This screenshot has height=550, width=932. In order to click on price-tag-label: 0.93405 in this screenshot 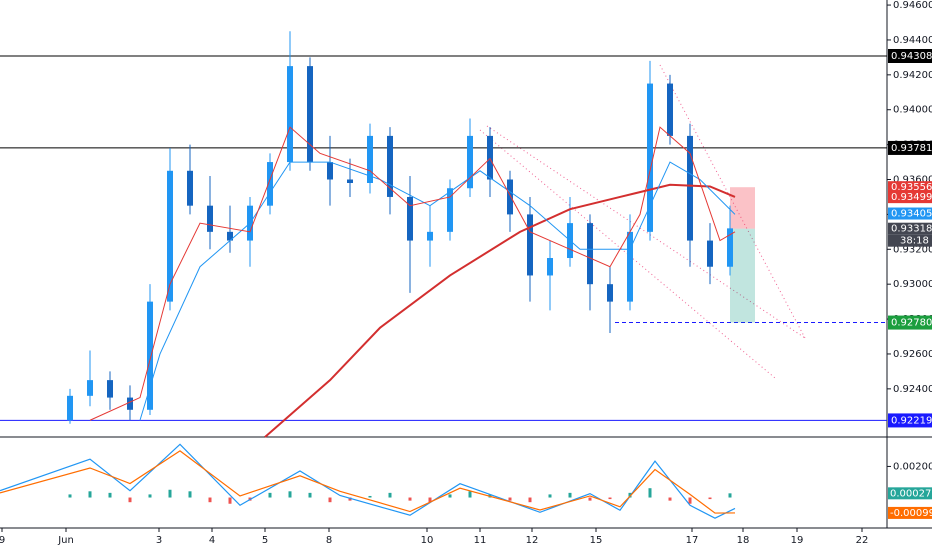, I will do `click(911, 214)`.